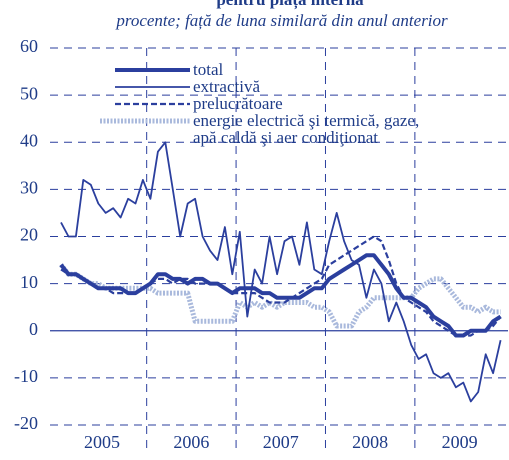 Image resolution: width=509 pixels, height=460 pixels. Describe the element at coordinates (281, 442) in the screenshot. I see `x-tick-label: 2007` at that location.